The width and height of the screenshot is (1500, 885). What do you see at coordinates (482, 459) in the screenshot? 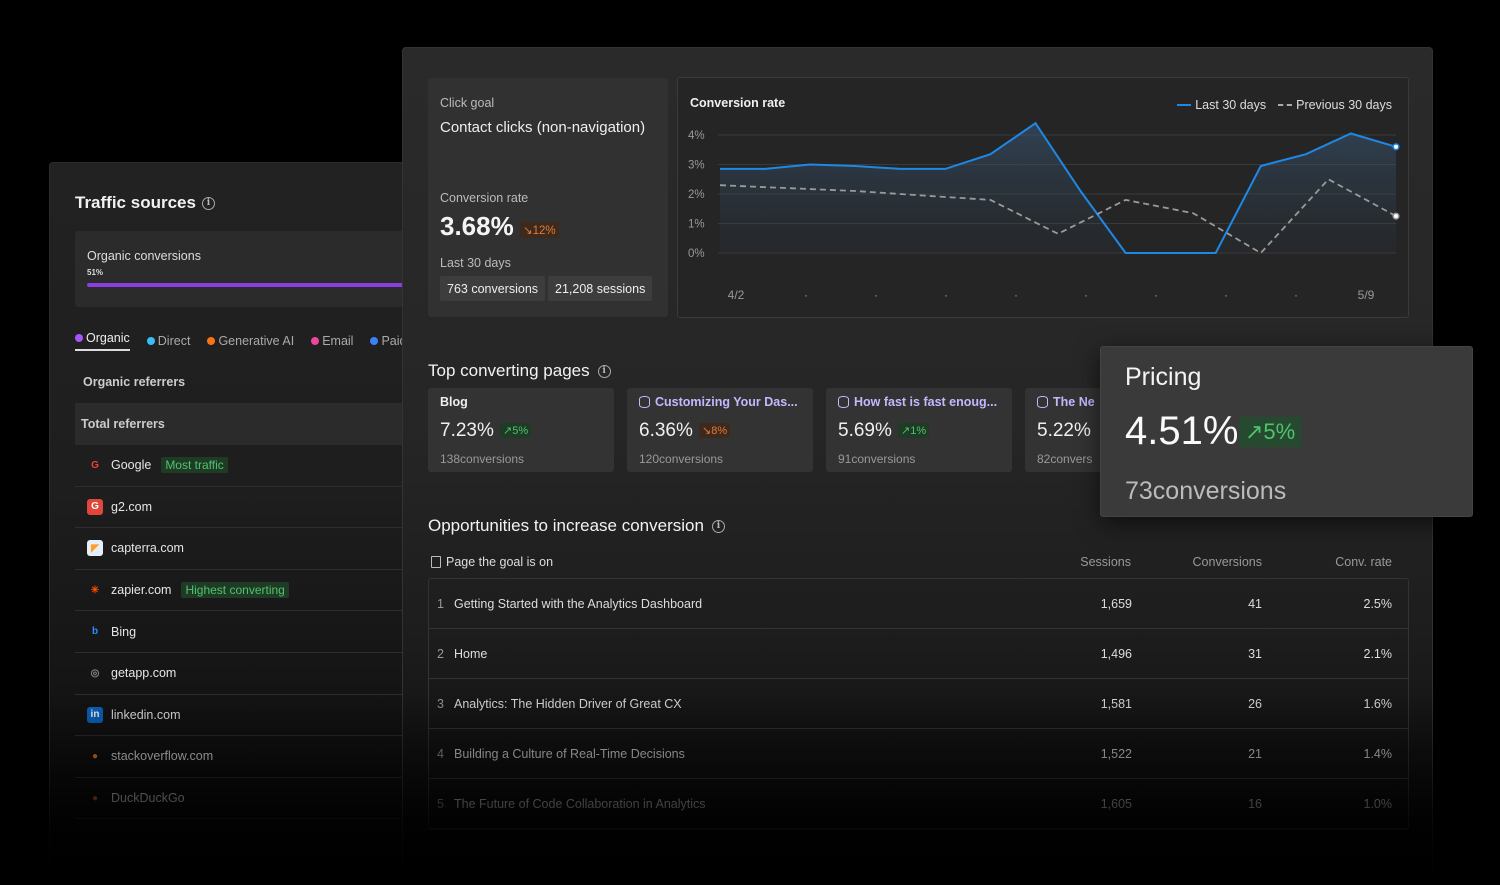
I see `top-page-conversions: 138conversions` at bounding box center [482, 459].